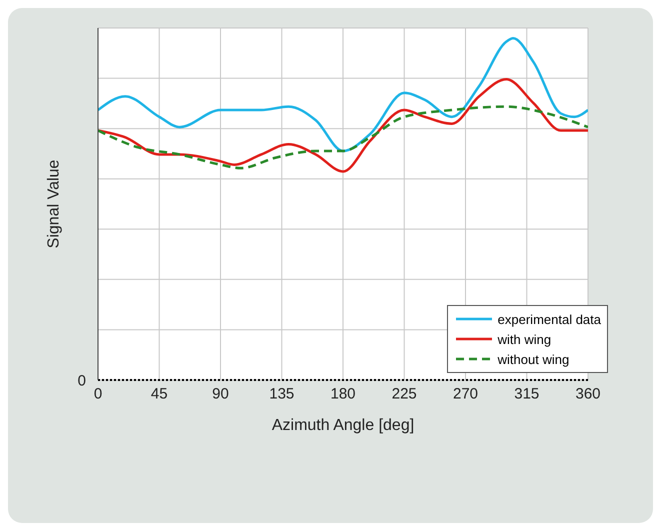 The width and height of the screenshot is (661, 531). Describe the element at coordinates (343, 425) in the screenshot. I see `x-axis-title: Azimuth Angle [deg]` at that location.